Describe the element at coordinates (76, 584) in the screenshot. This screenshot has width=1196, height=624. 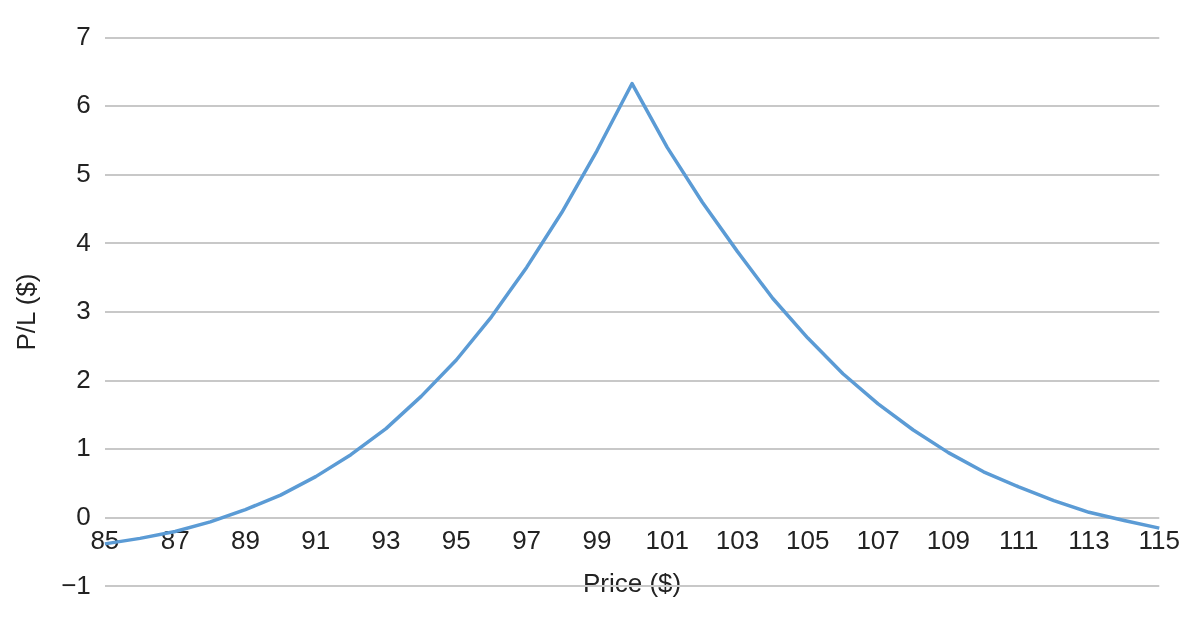
I see `y-tick-label: −1` at that location.